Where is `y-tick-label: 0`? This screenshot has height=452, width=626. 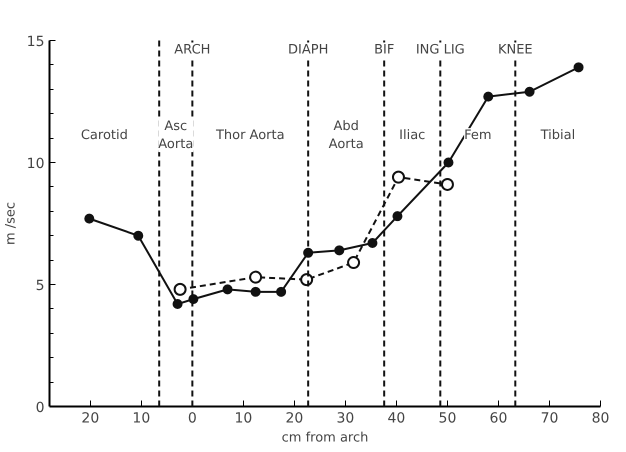 y-tick-label: 0 is located at coordinates (40, 408).